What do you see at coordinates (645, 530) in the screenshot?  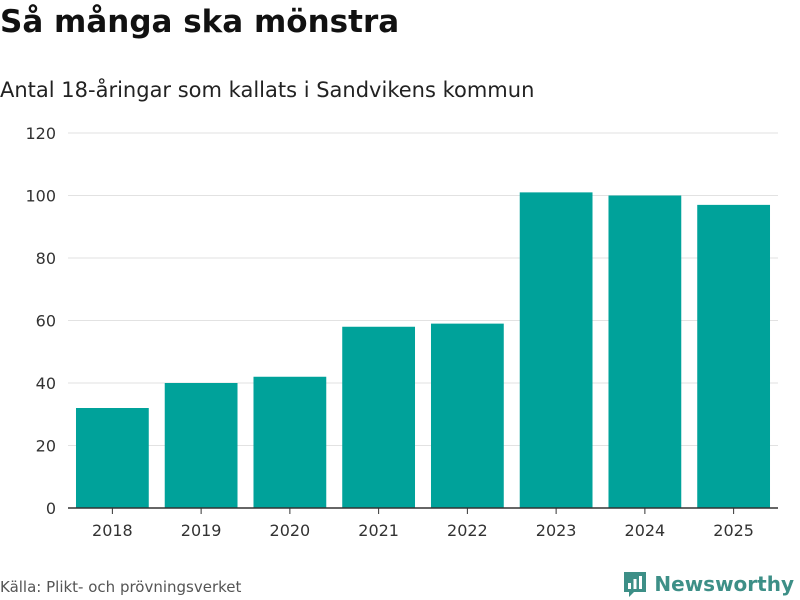 I see `x-tick-label-2024: 2024` at bounding box center [645, 530].